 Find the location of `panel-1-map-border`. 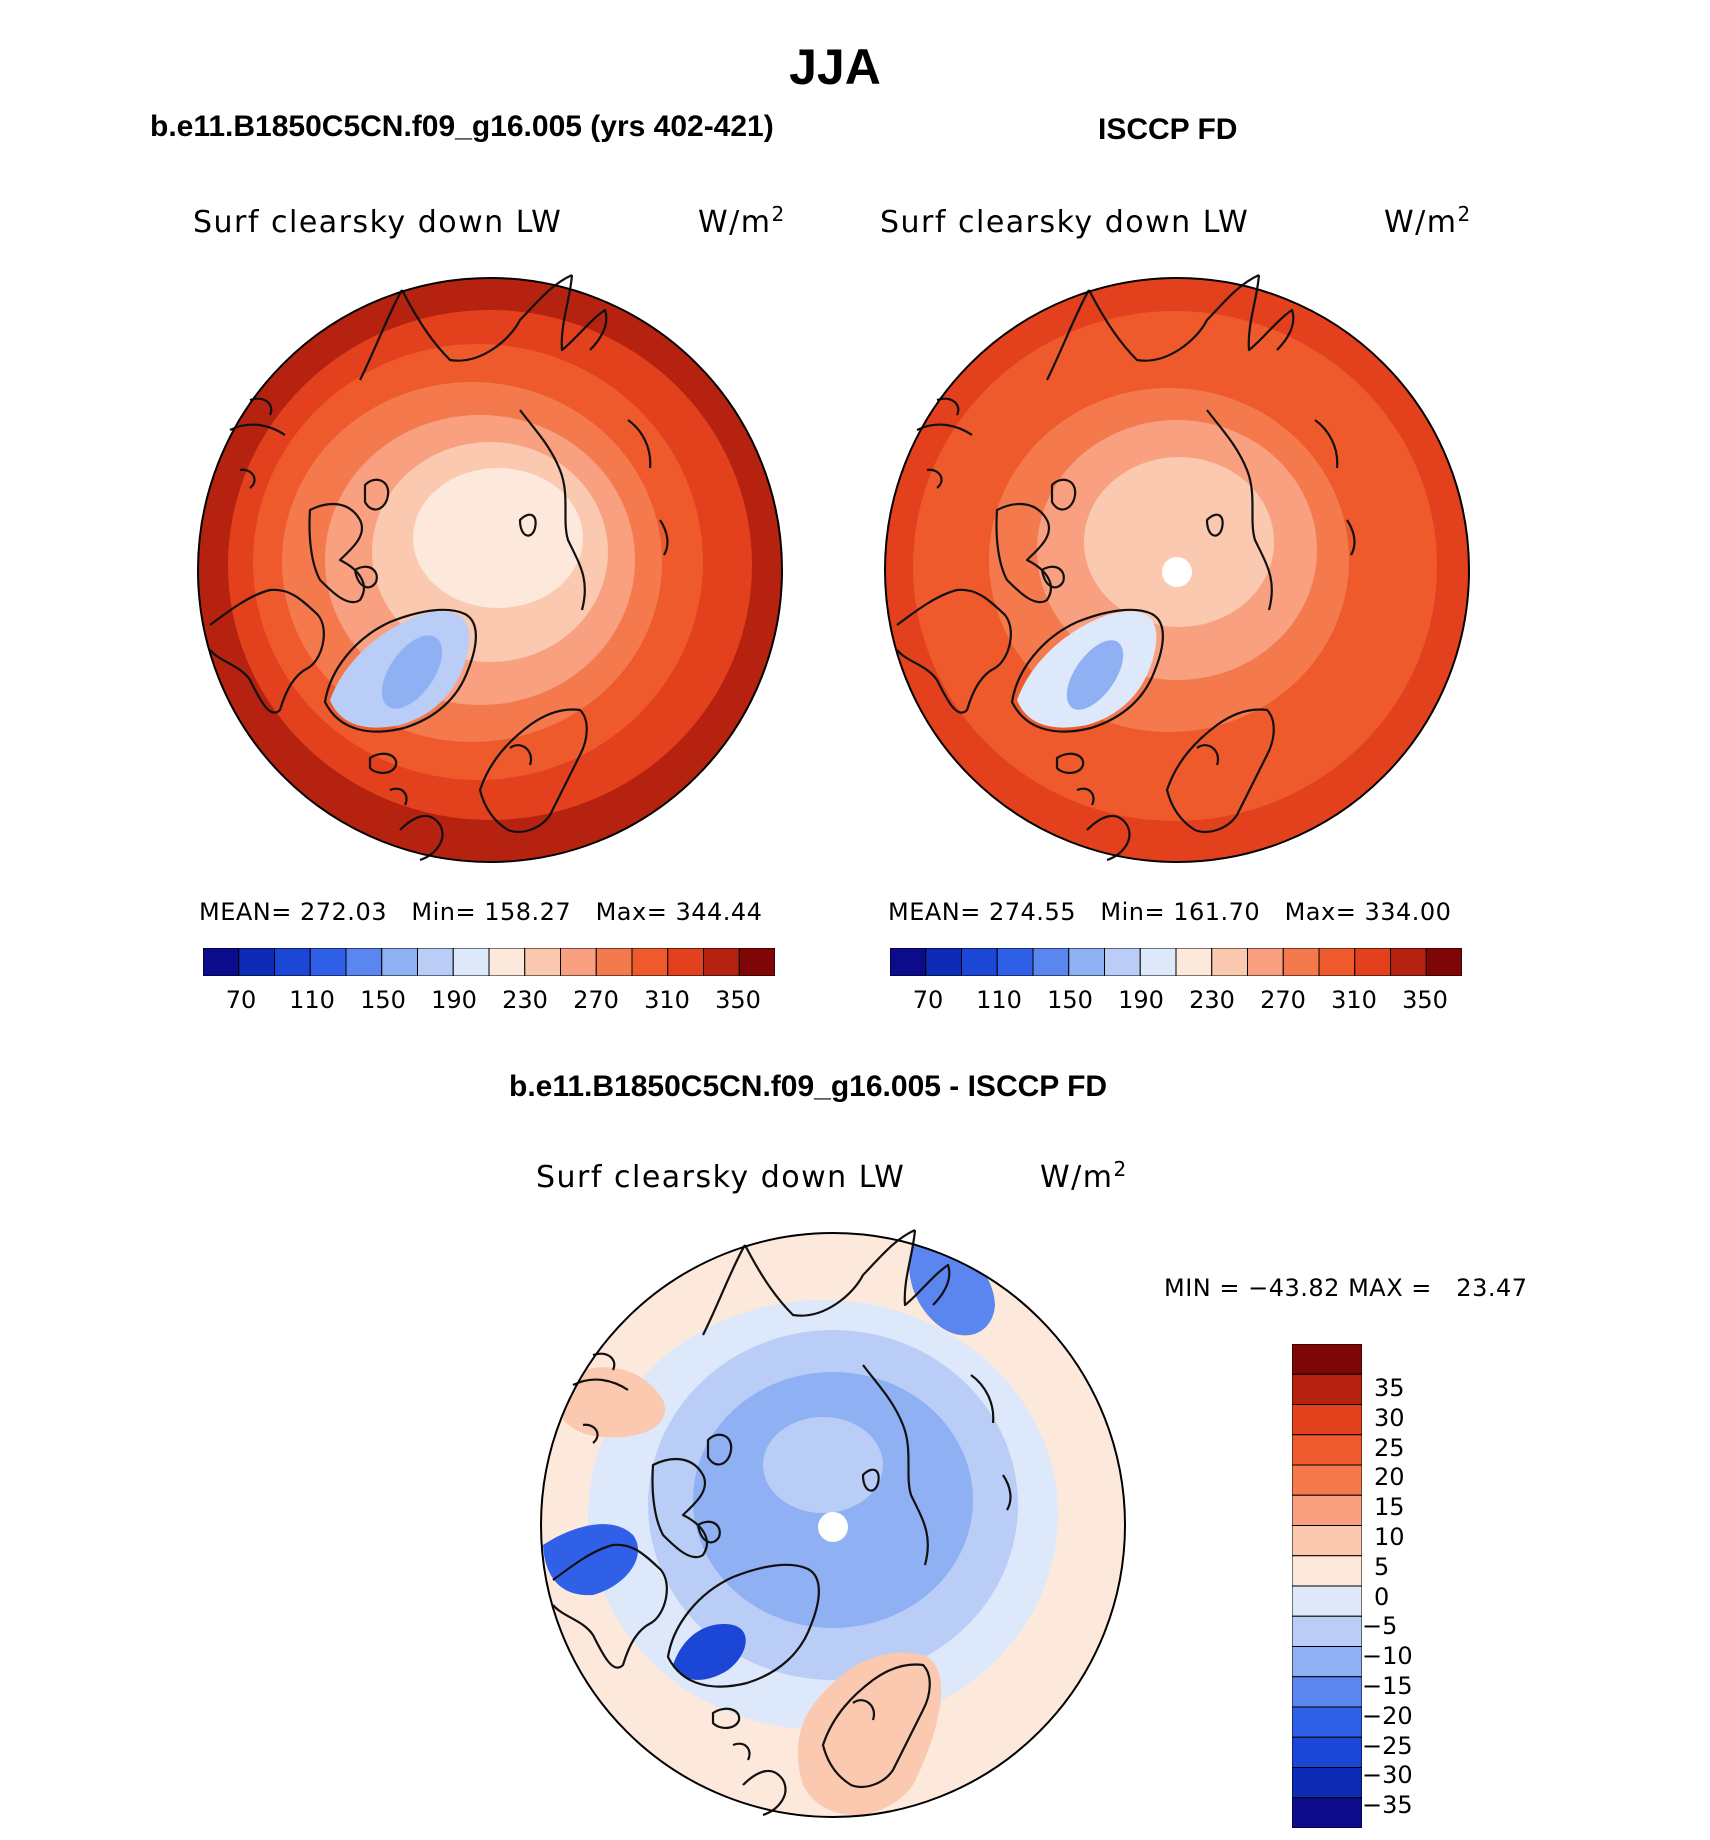

panel-1-map-border is located at coordinates (490, 570).